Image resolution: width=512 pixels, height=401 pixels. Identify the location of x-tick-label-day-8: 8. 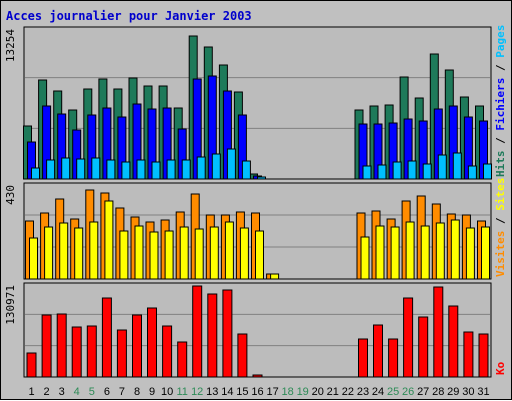
(137, 392).